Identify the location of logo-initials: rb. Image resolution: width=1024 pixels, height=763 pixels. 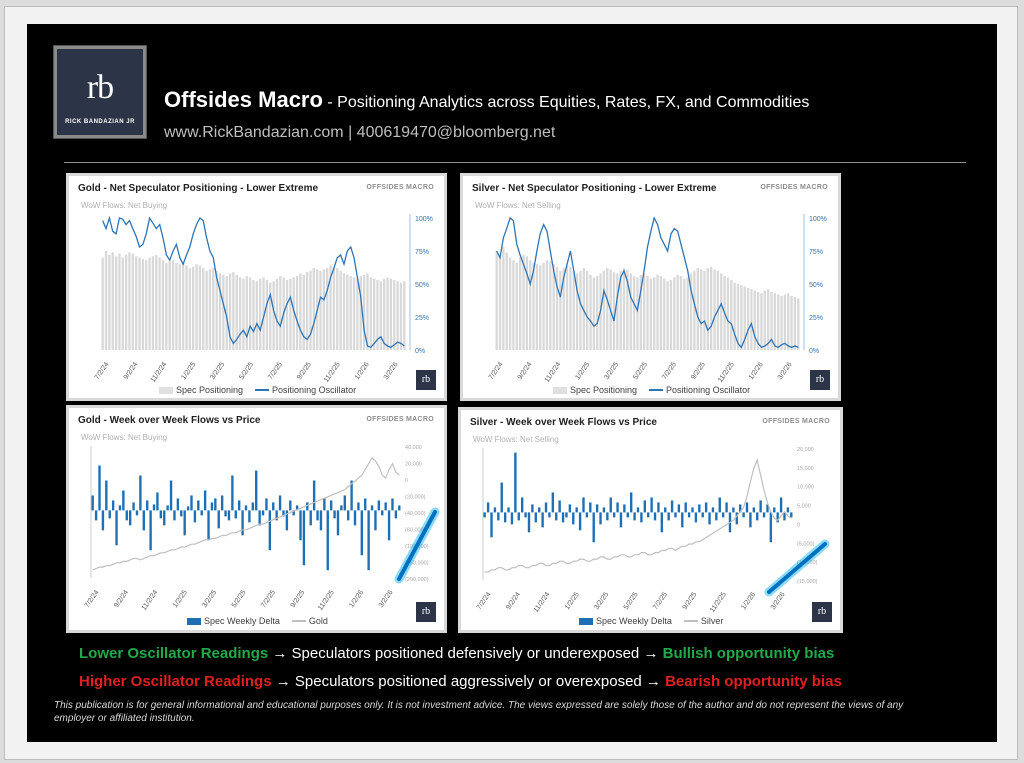
(100, 87).